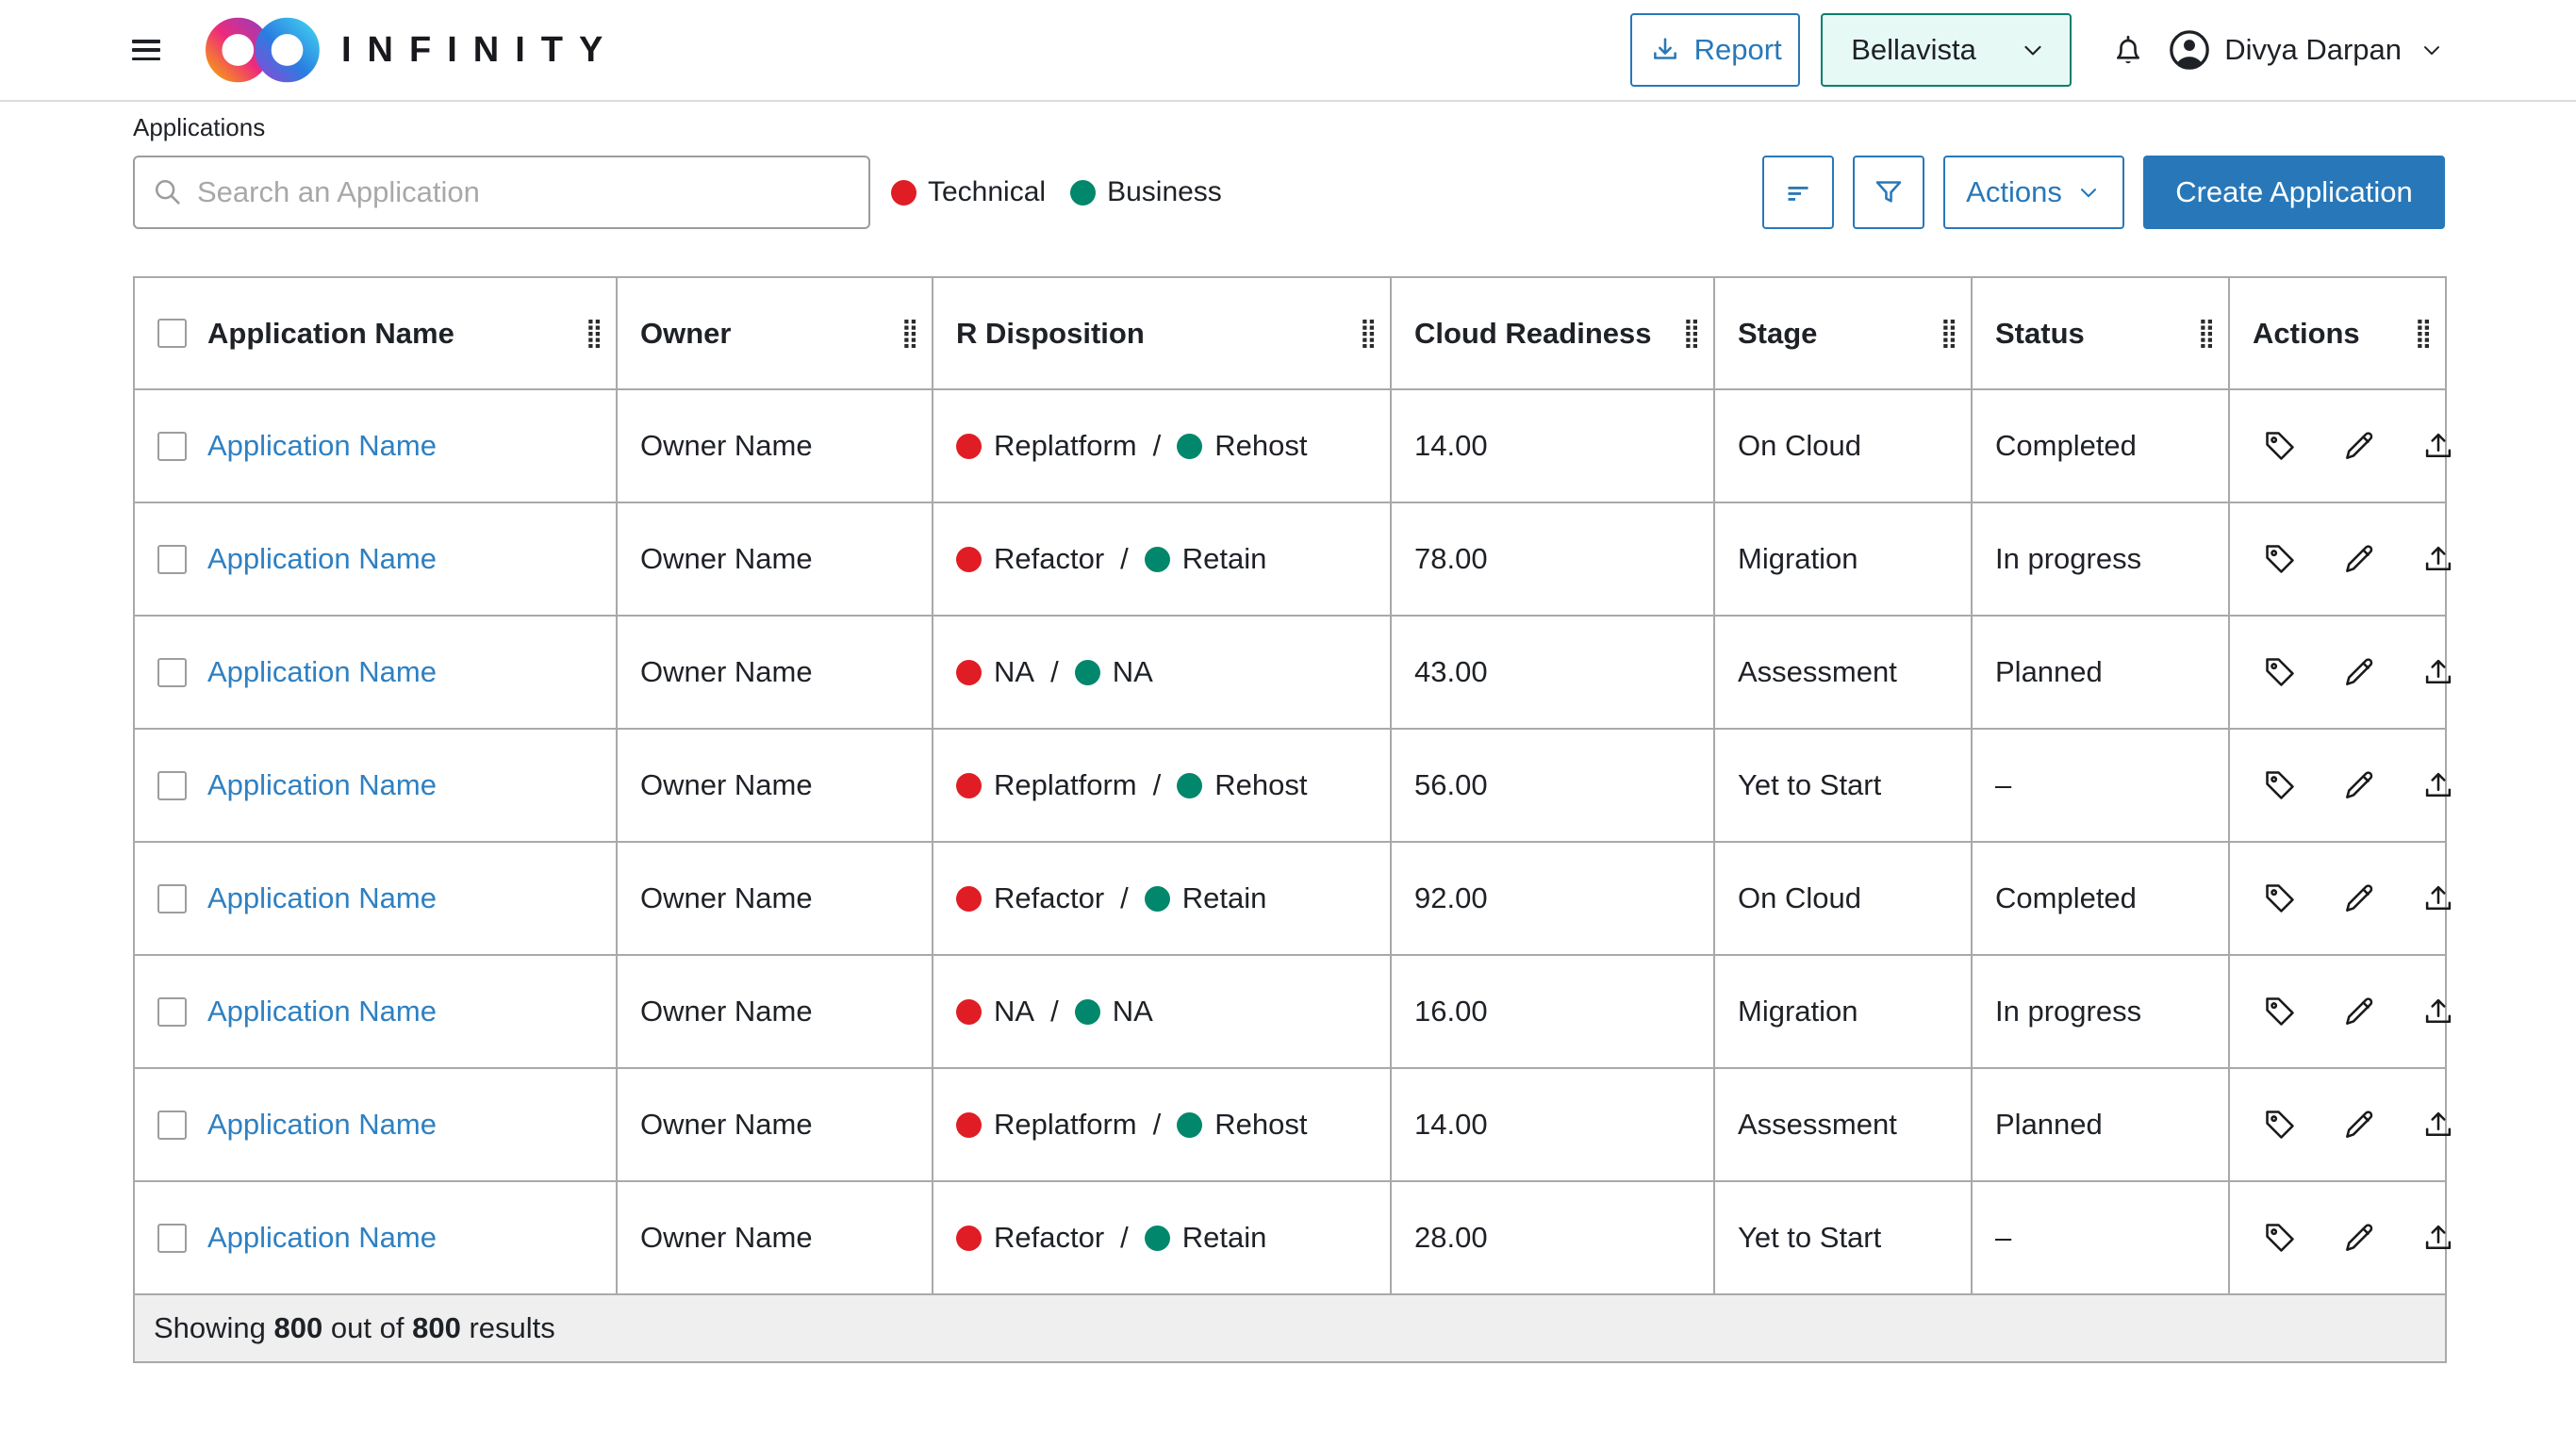 This screenshot has height=1448, width=2576. Describe the element at coordinates (2337, 333) in the screenshot. I see `column-header-actions: Actions` at that location.